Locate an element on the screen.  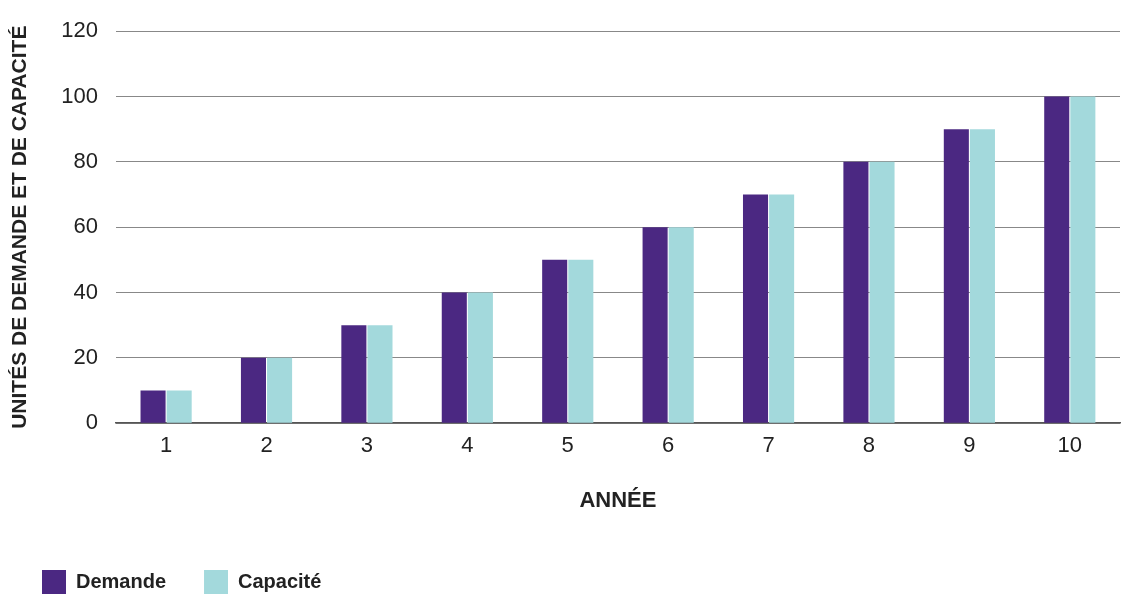
legend-label: Demande is located at coordinates (121, 580).